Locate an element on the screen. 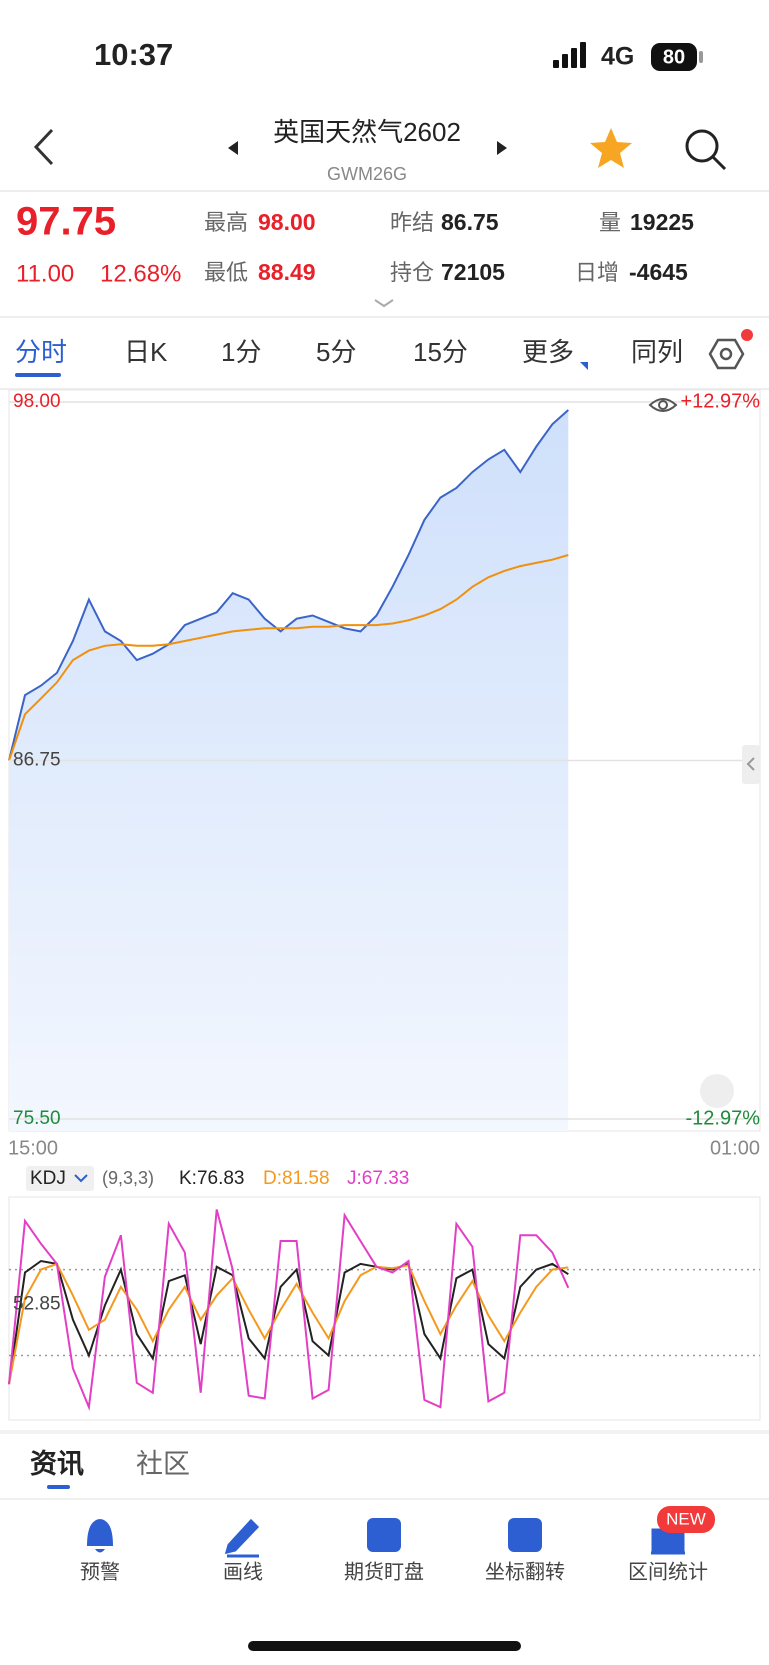 The height and width of the screenshot is (1665, 769). back-button is located at coordinates (43, 147).